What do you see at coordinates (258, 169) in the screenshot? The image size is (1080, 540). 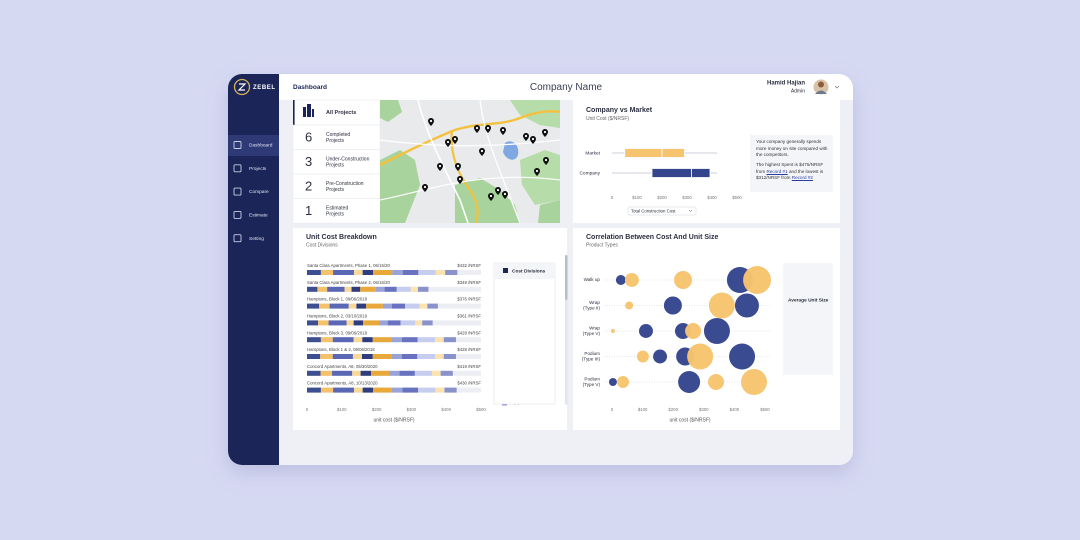 I see `menu-item: Projects` at bounding box center [258, 169].